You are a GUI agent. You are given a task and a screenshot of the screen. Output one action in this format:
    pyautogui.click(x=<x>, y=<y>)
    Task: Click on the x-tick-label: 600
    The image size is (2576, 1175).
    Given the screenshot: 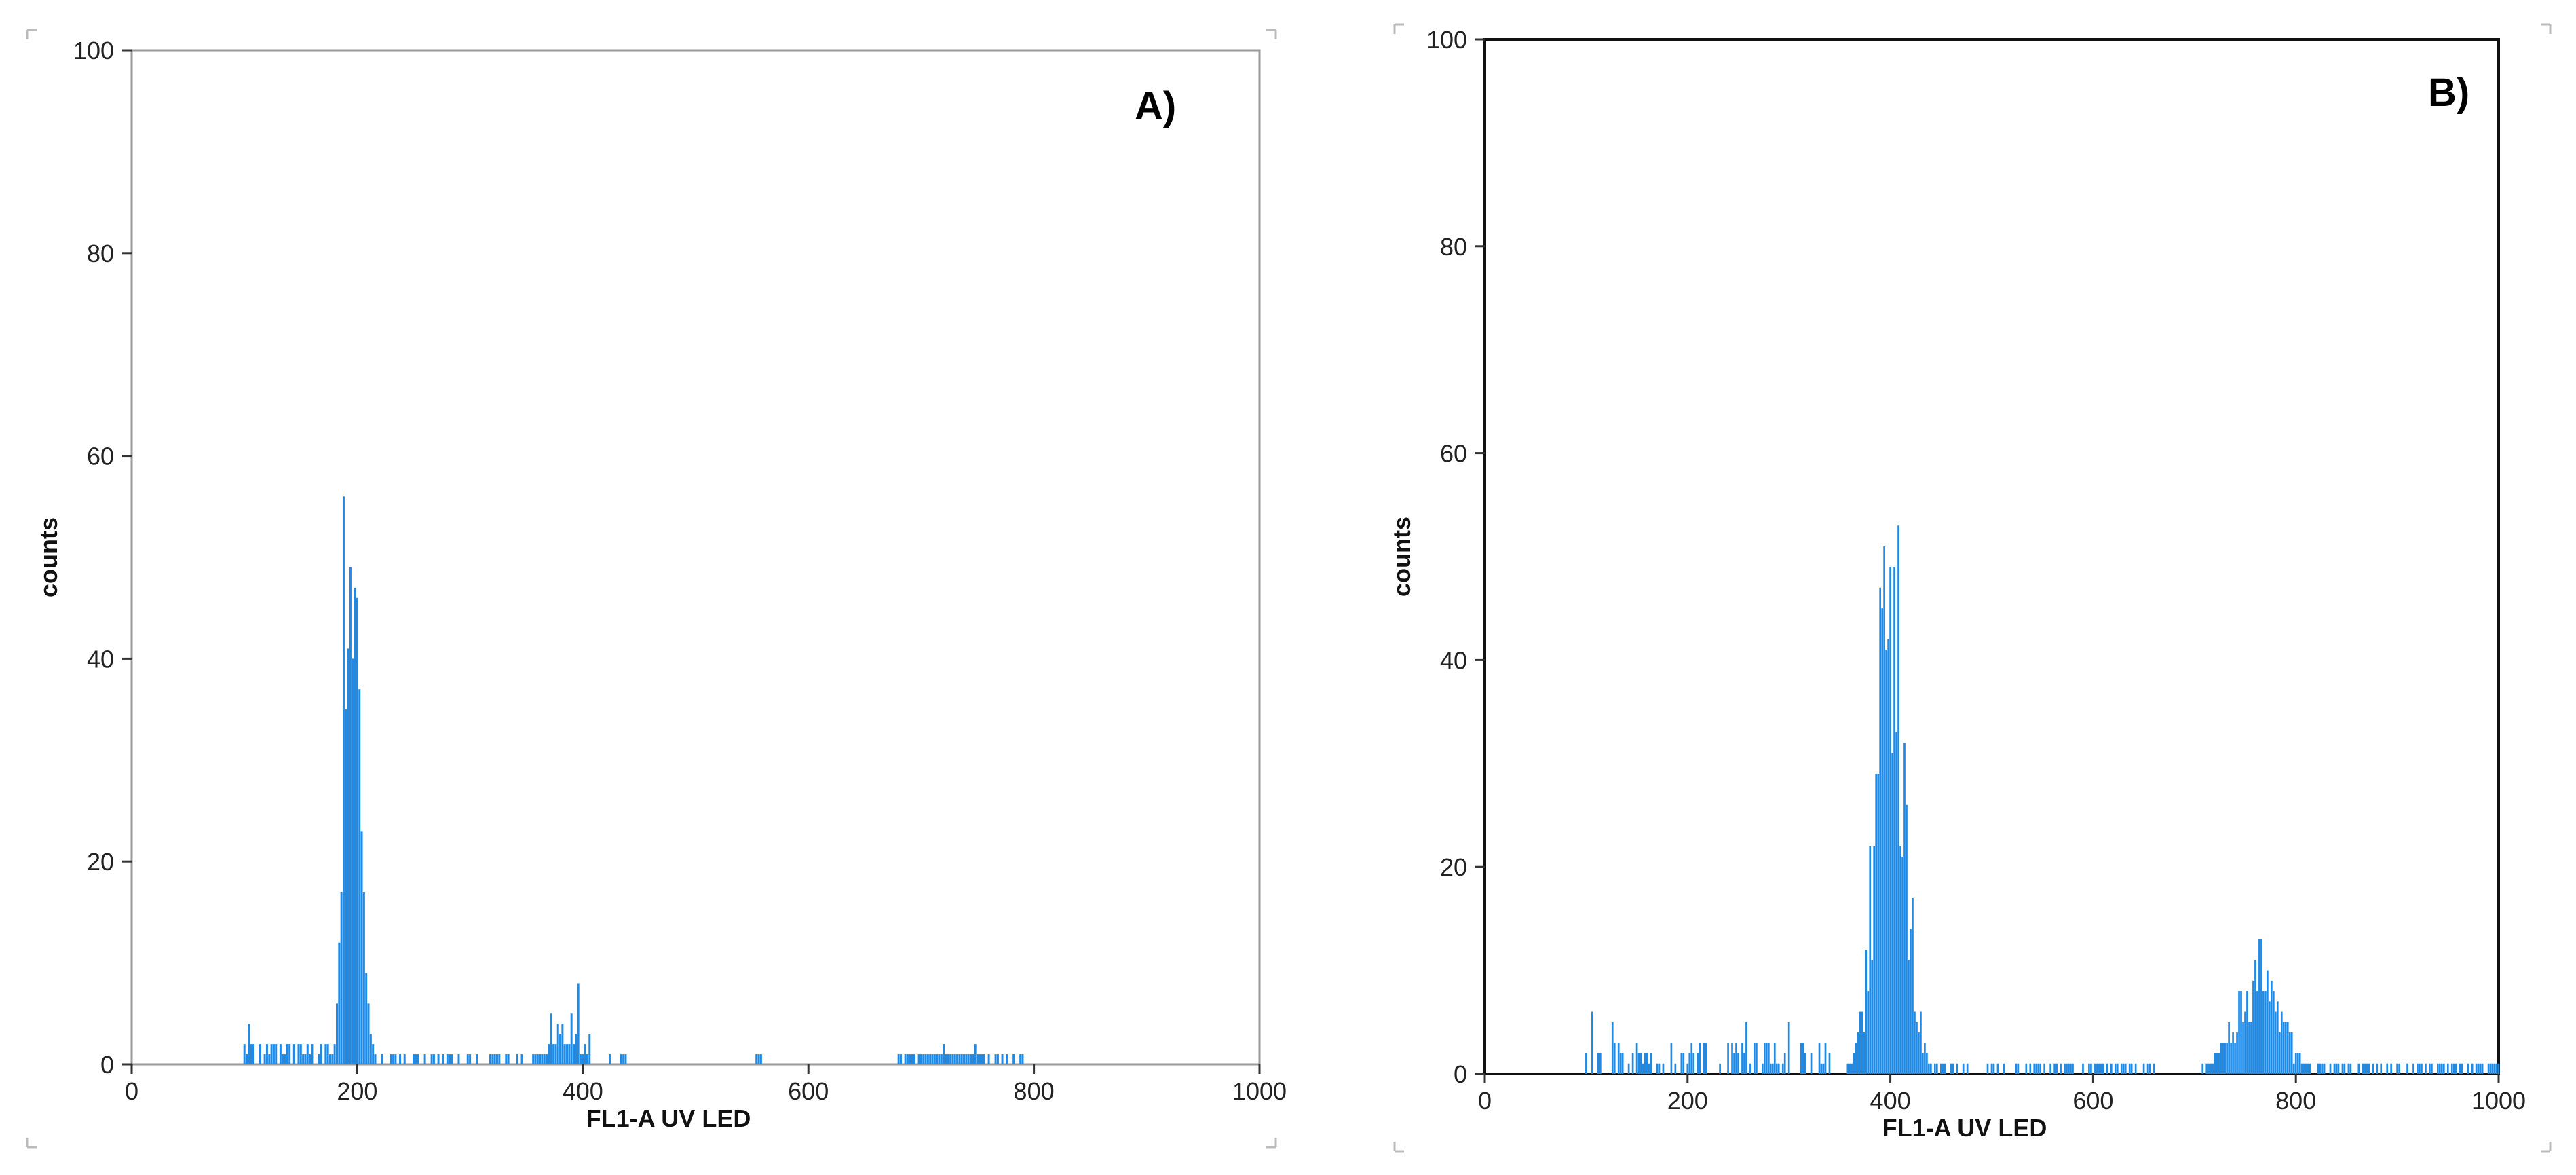 What is the action you would take?
    pyautogui.click(x=2092, y=1101)
    